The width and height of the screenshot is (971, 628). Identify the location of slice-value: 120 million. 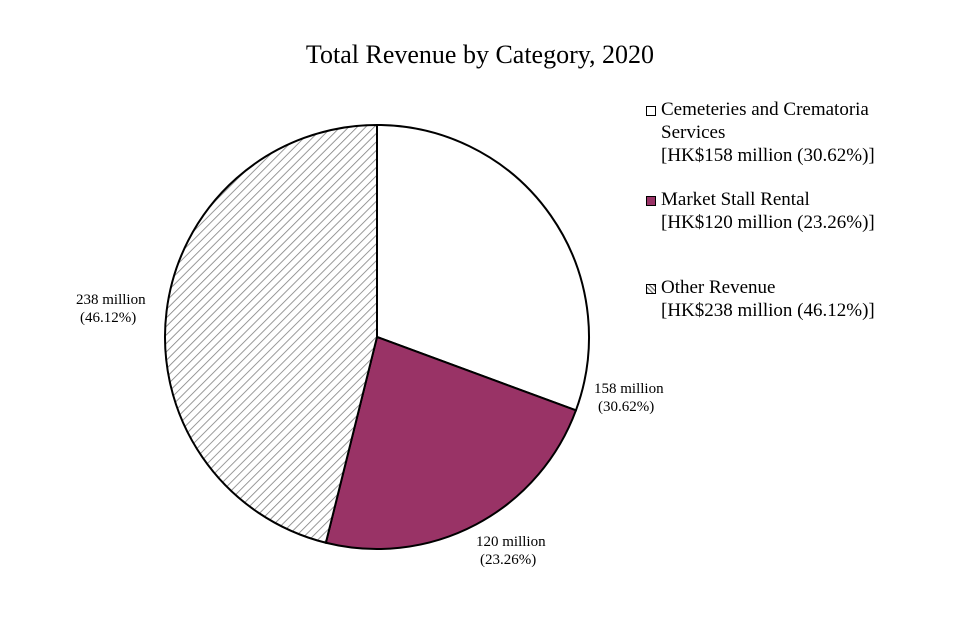
(511, 542).